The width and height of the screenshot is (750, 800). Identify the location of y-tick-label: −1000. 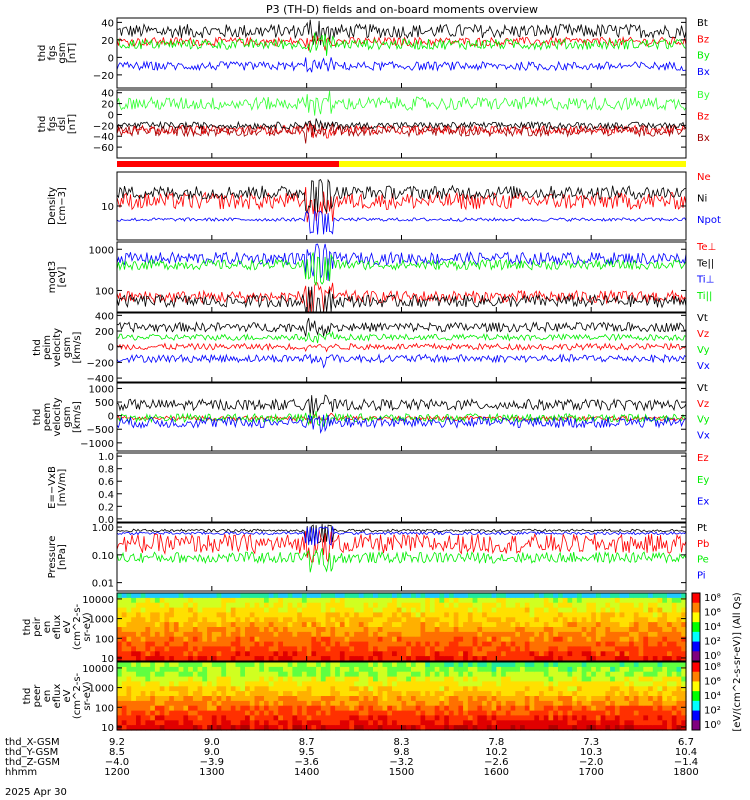
(97, 444).